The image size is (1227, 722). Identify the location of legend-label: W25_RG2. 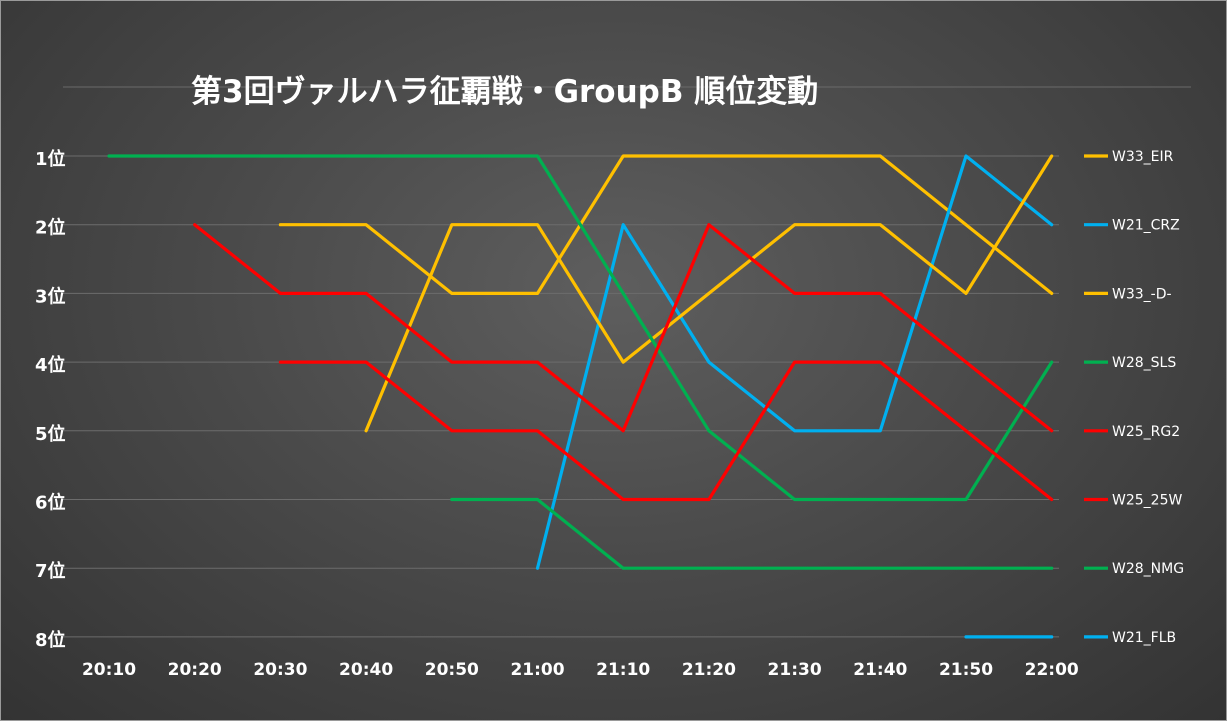
(1146, 432).